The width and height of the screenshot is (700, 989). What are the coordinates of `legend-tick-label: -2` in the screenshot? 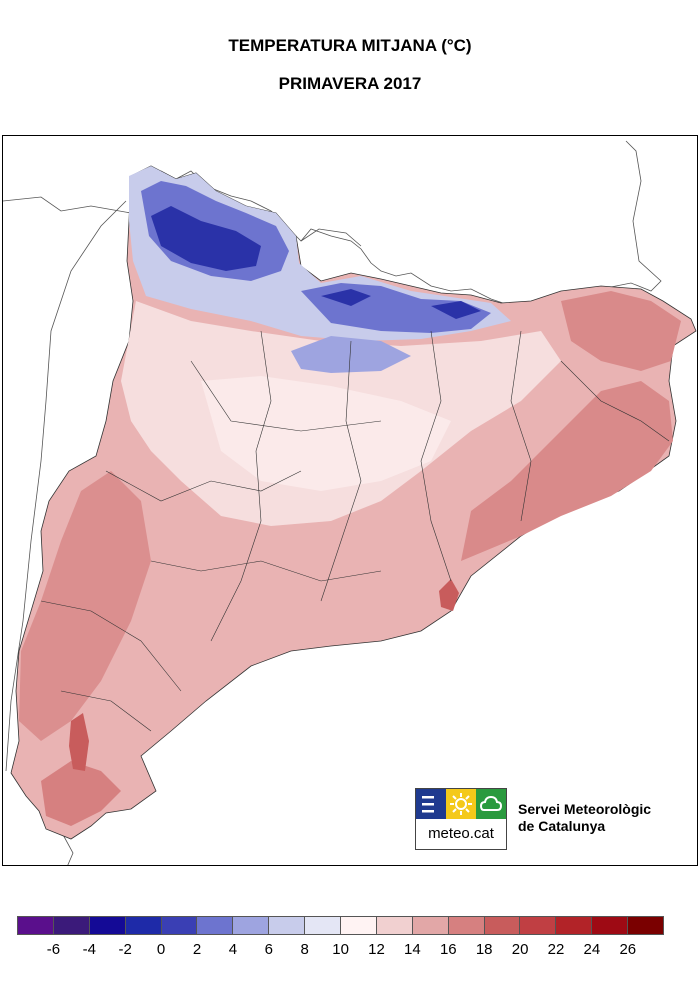 It's located at (125, 949).